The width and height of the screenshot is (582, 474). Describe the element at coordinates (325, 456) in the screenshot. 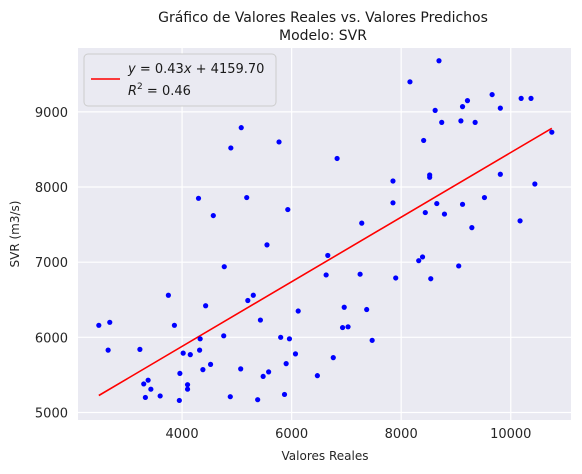

I see `x-axis-label: Valores Reales` at that location.